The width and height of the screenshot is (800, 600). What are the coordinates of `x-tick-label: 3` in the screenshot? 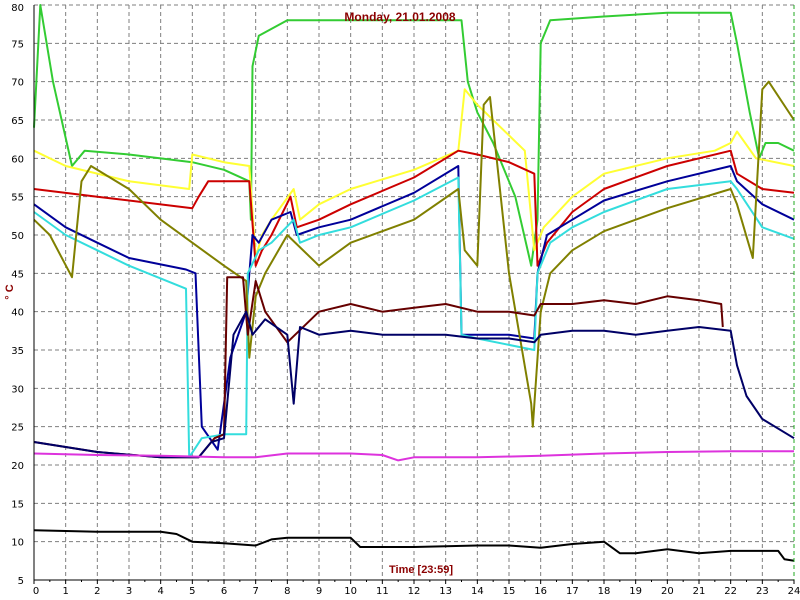 It's located at (129, 591).